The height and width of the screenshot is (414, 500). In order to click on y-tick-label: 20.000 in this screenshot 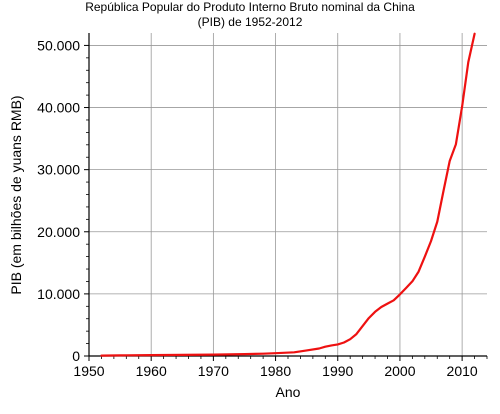, I will do `click(58, 232)`.